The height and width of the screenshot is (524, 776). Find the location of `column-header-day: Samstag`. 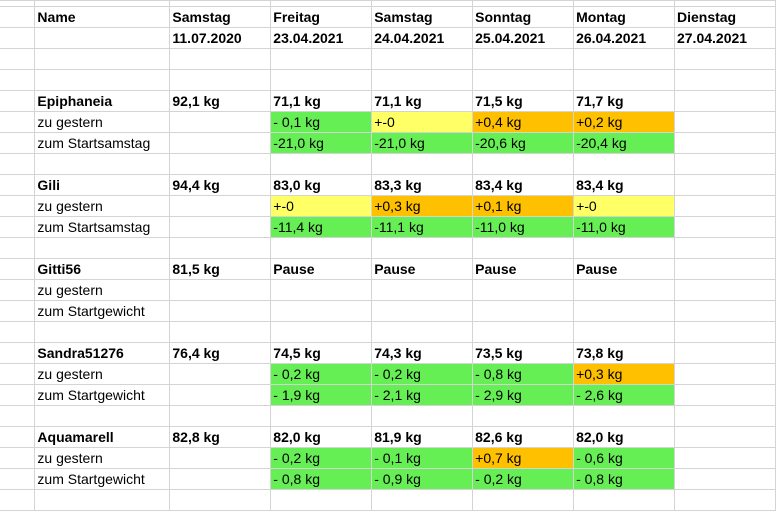

column-header-day: Samstag is located at coordinates (422, 17).